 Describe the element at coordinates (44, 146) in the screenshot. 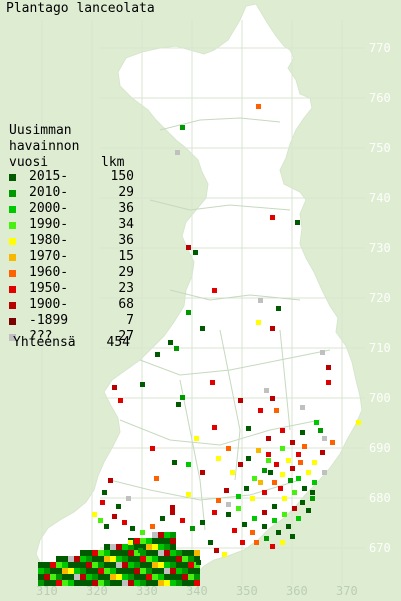

I see `legend-heading-line-2: havainnon` at that location.